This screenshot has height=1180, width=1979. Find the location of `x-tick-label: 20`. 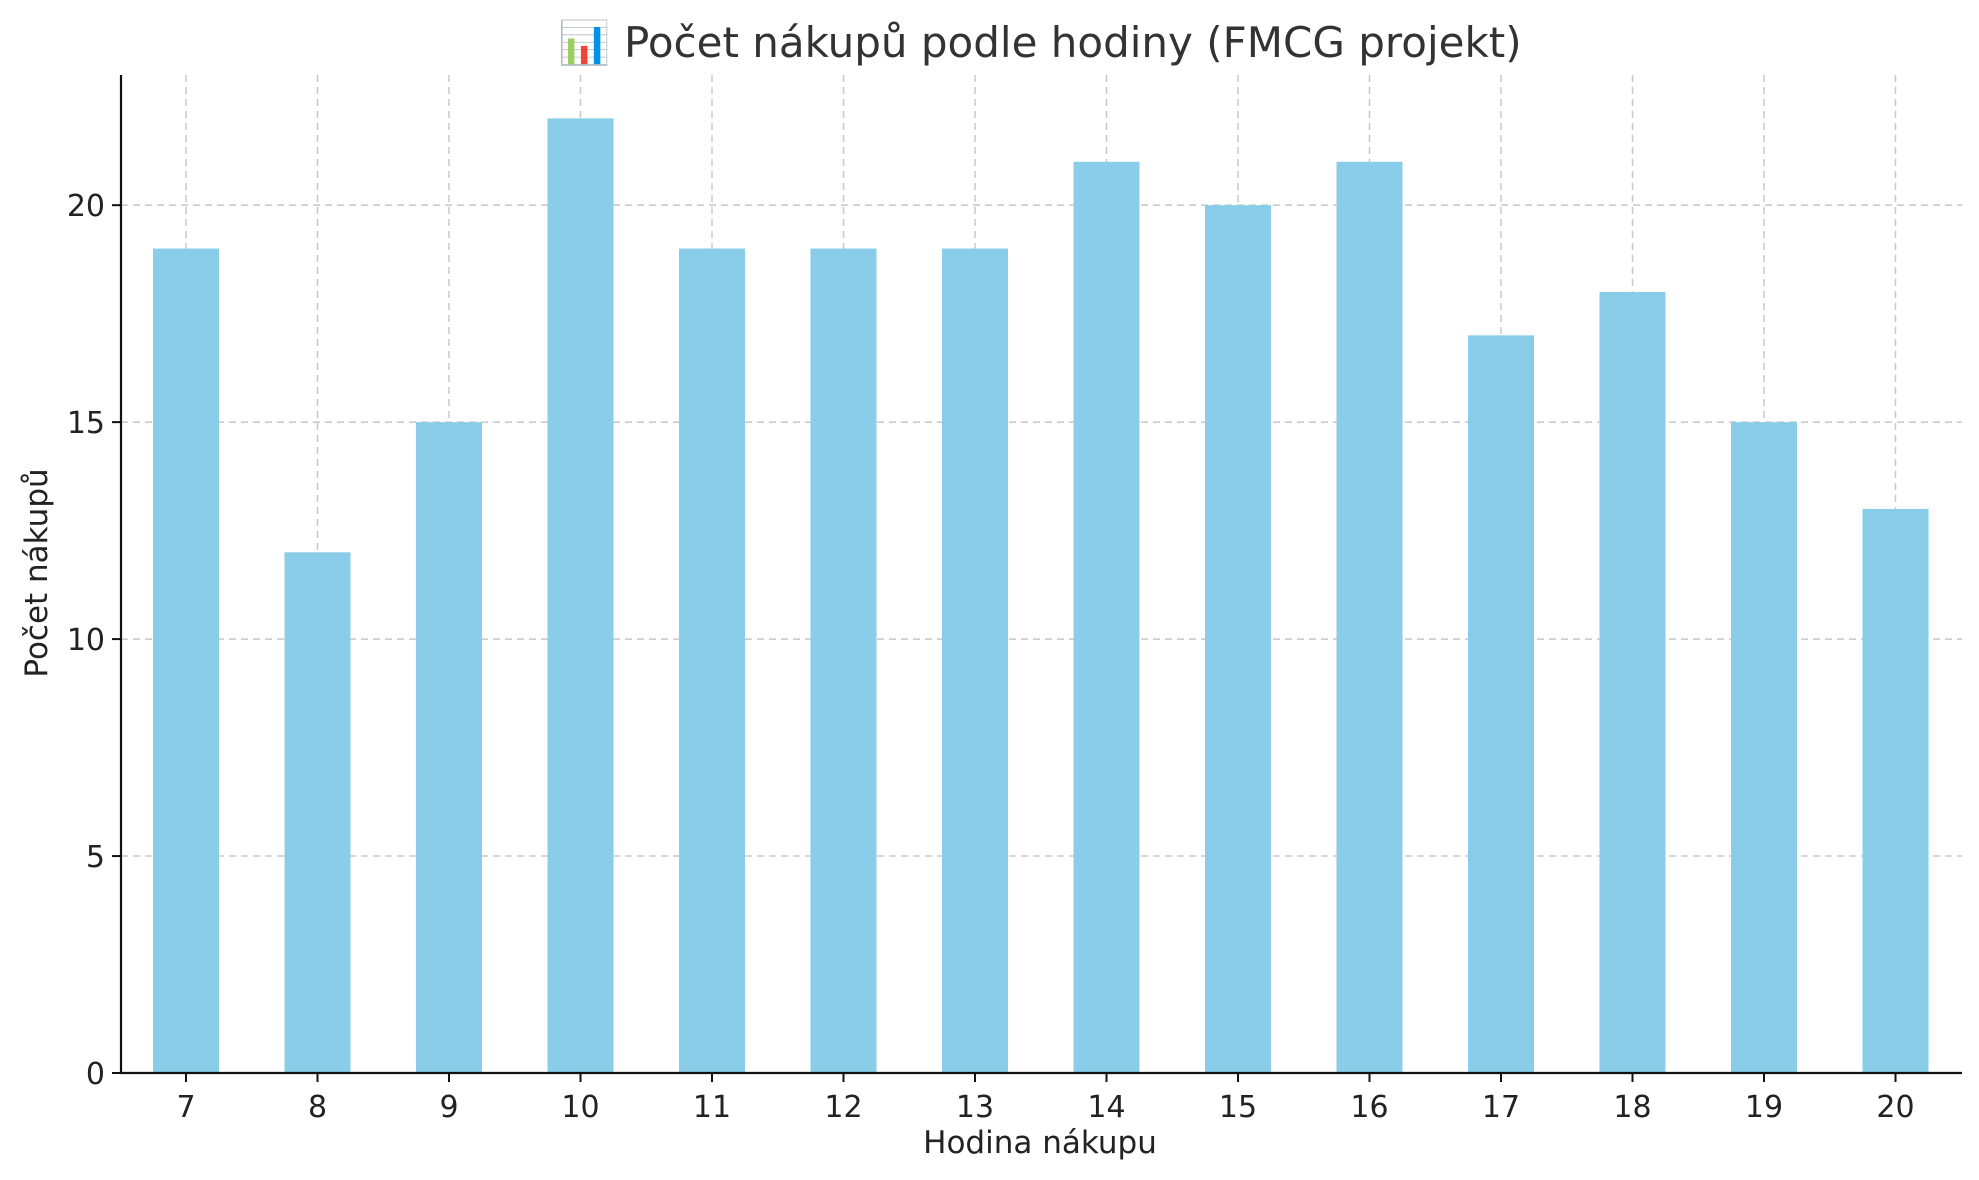

x-tick-label: 20 is located at coordinates (1895, 1107).